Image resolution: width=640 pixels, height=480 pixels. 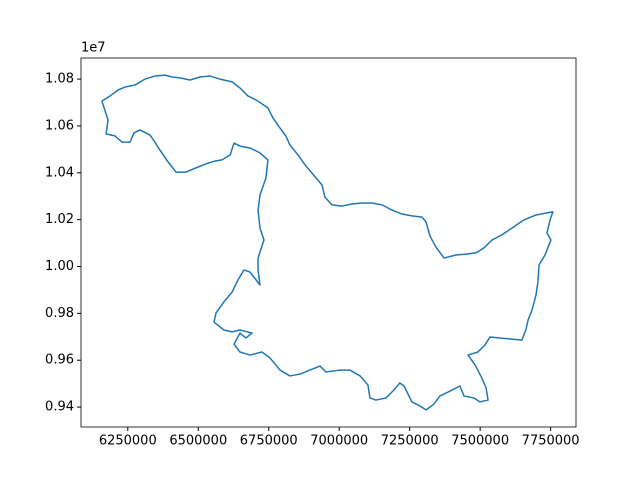 I want to click on x-tick-label: 7250000, so click(x=410, y=441).